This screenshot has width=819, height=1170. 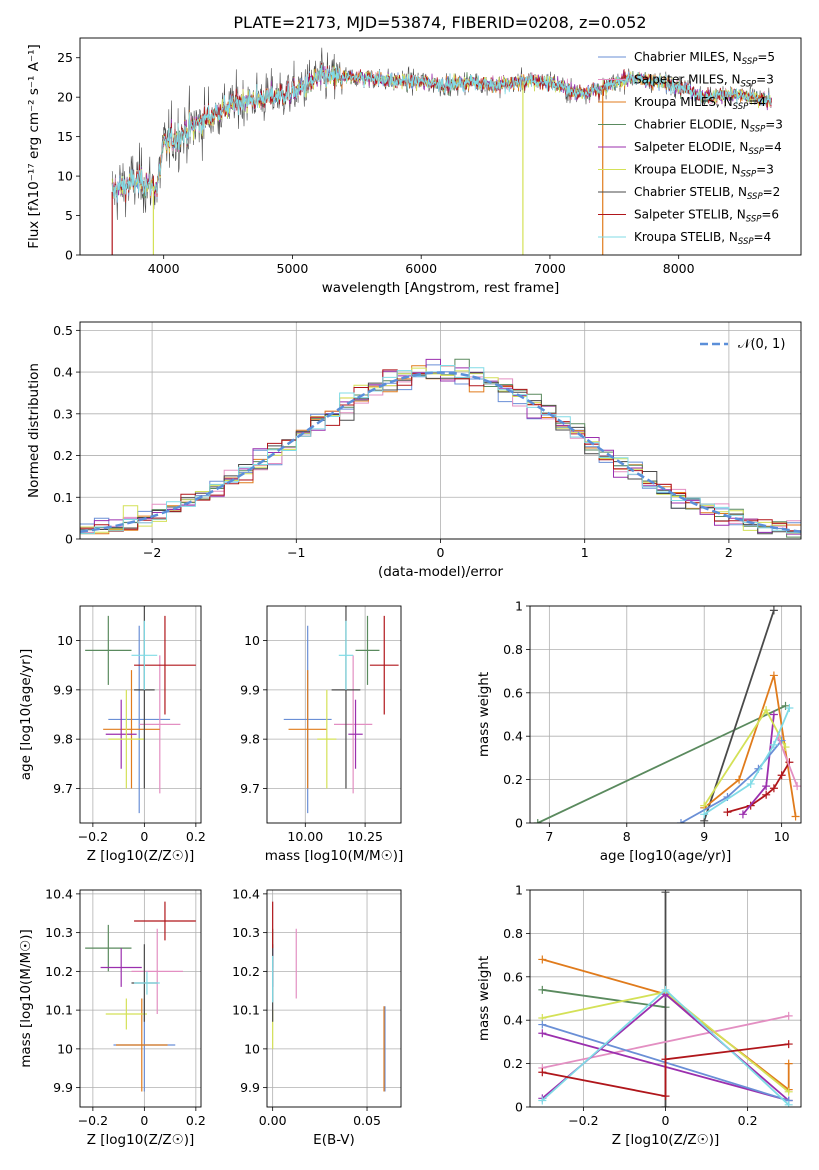 What do you see at coordinates (708, 126) in the screenshot?
I see `legend-label: Chabrier ELODIE, NSSP=3` at bounding box center [708, 126].